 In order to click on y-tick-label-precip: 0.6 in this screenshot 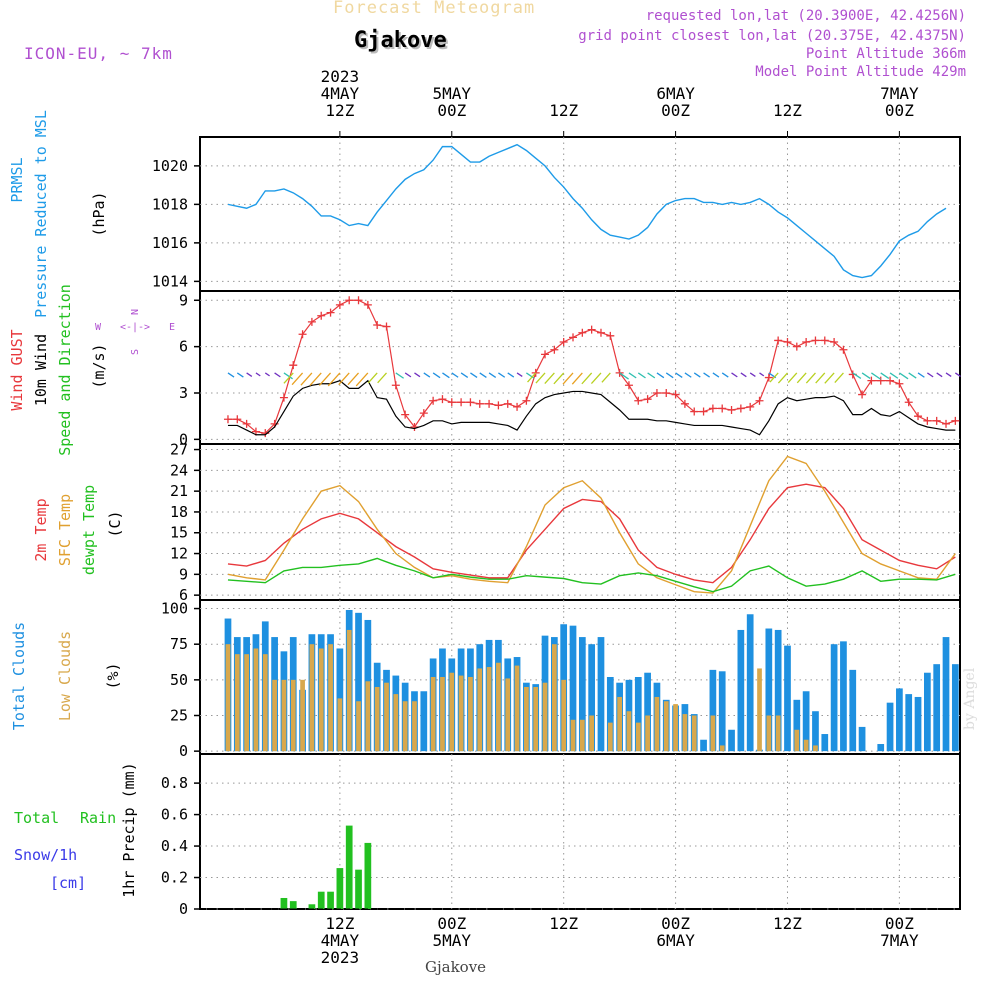, I will do `click(174, 815)`.